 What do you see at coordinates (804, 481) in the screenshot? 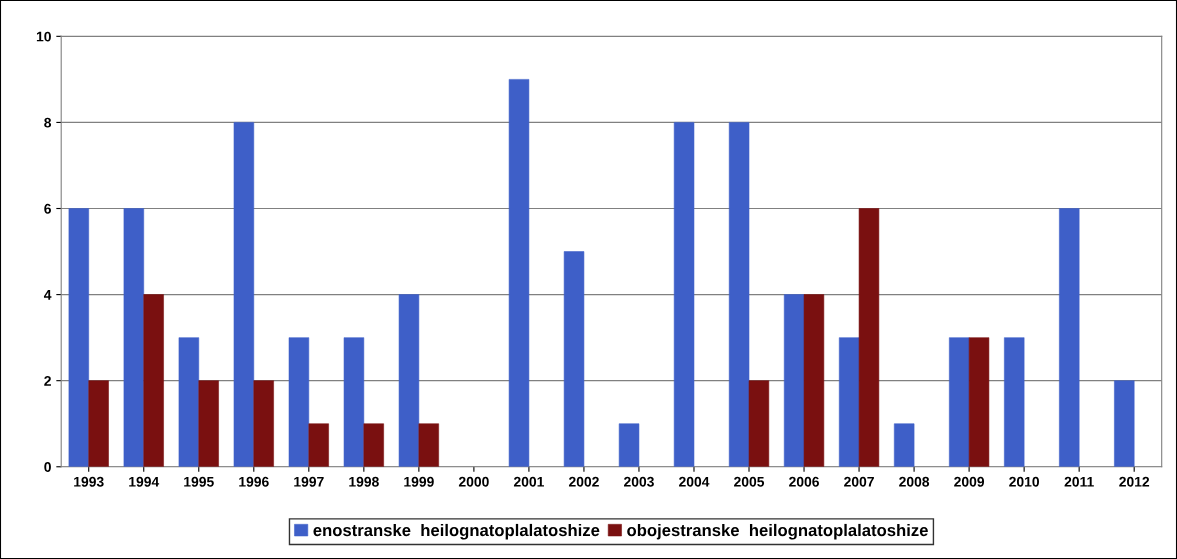
I see `x-tick-label: 2006` at bounding box center [804, 481].